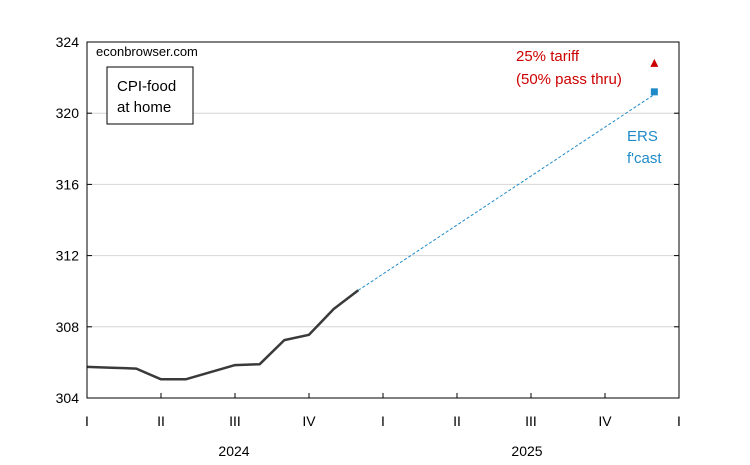 The width and height of the screenshot is (750, 465). I want to click on ers-annotation: ERS f'cast, so click(644, 147).